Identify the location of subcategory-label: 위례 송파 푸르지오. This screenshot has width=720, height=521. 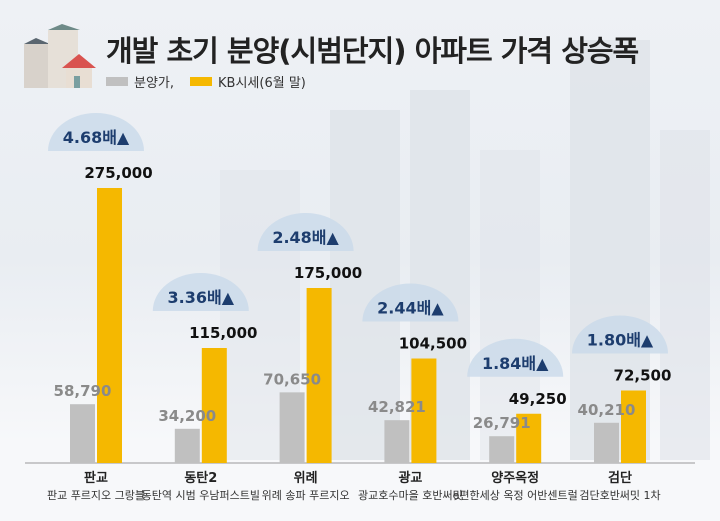
(306, 495).